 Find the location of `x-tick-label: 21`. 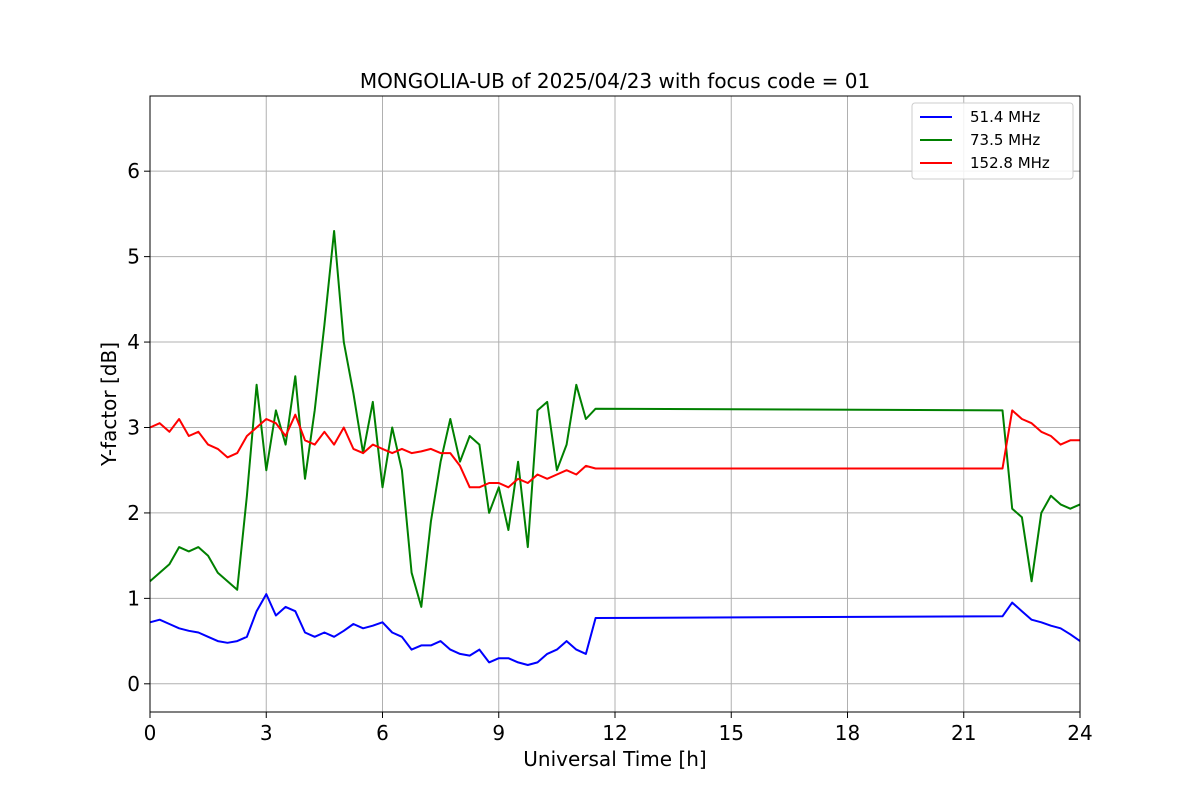

x-tick-label: 21 is located at coordinates (963, 733).